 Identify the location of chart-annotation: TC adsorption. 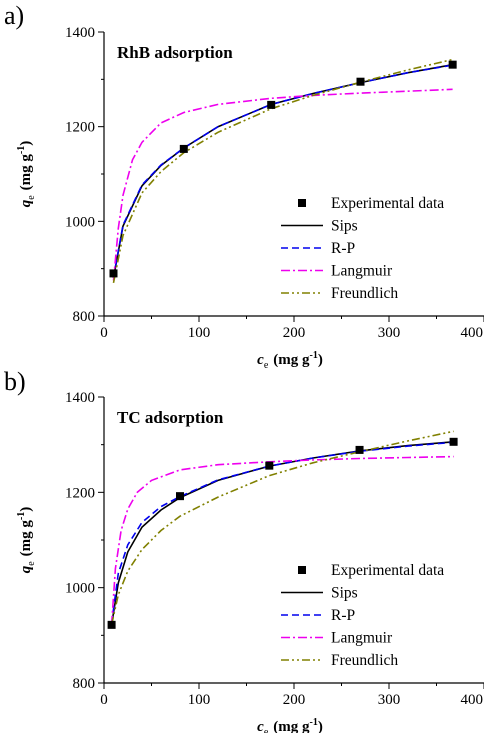
(170, 417).